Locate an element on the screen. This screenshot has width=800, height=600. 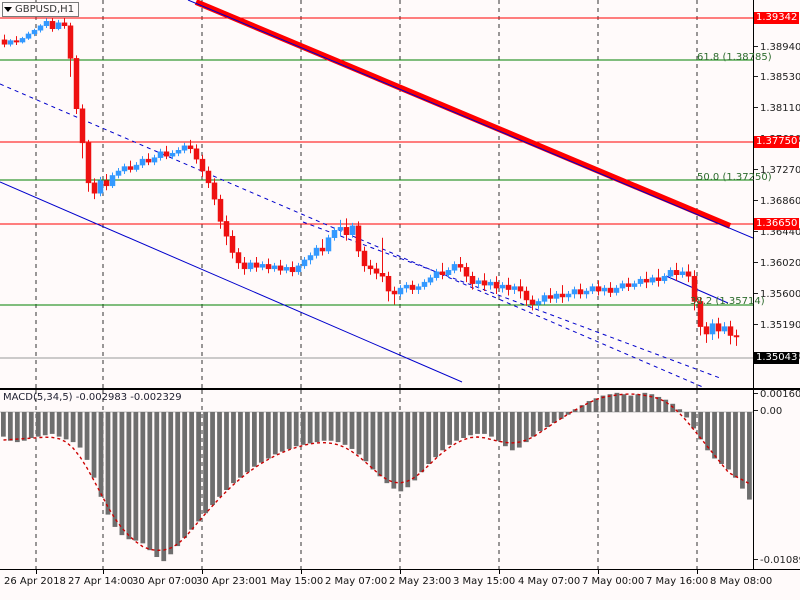
time-axis-label-6: 2 May 23:00 is located at coordinates (420, 581).